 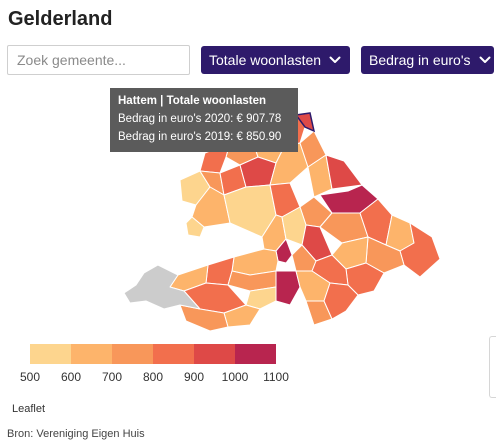 What do you see at coordinates (112, 377) in the screenshot?
I see `legend-tick-label: 700` at bounding box center [112, 377].